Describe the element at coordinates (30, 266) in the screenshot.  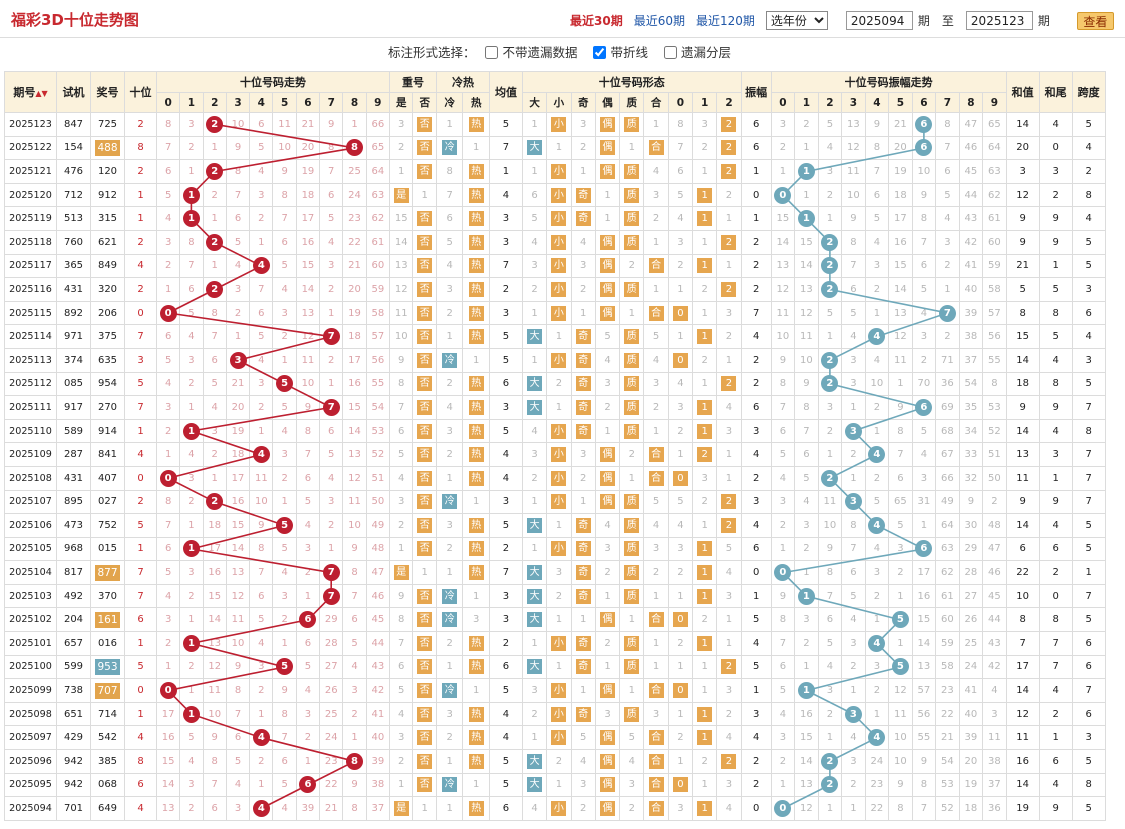
I see `cell-issue: 2025117` at that location.